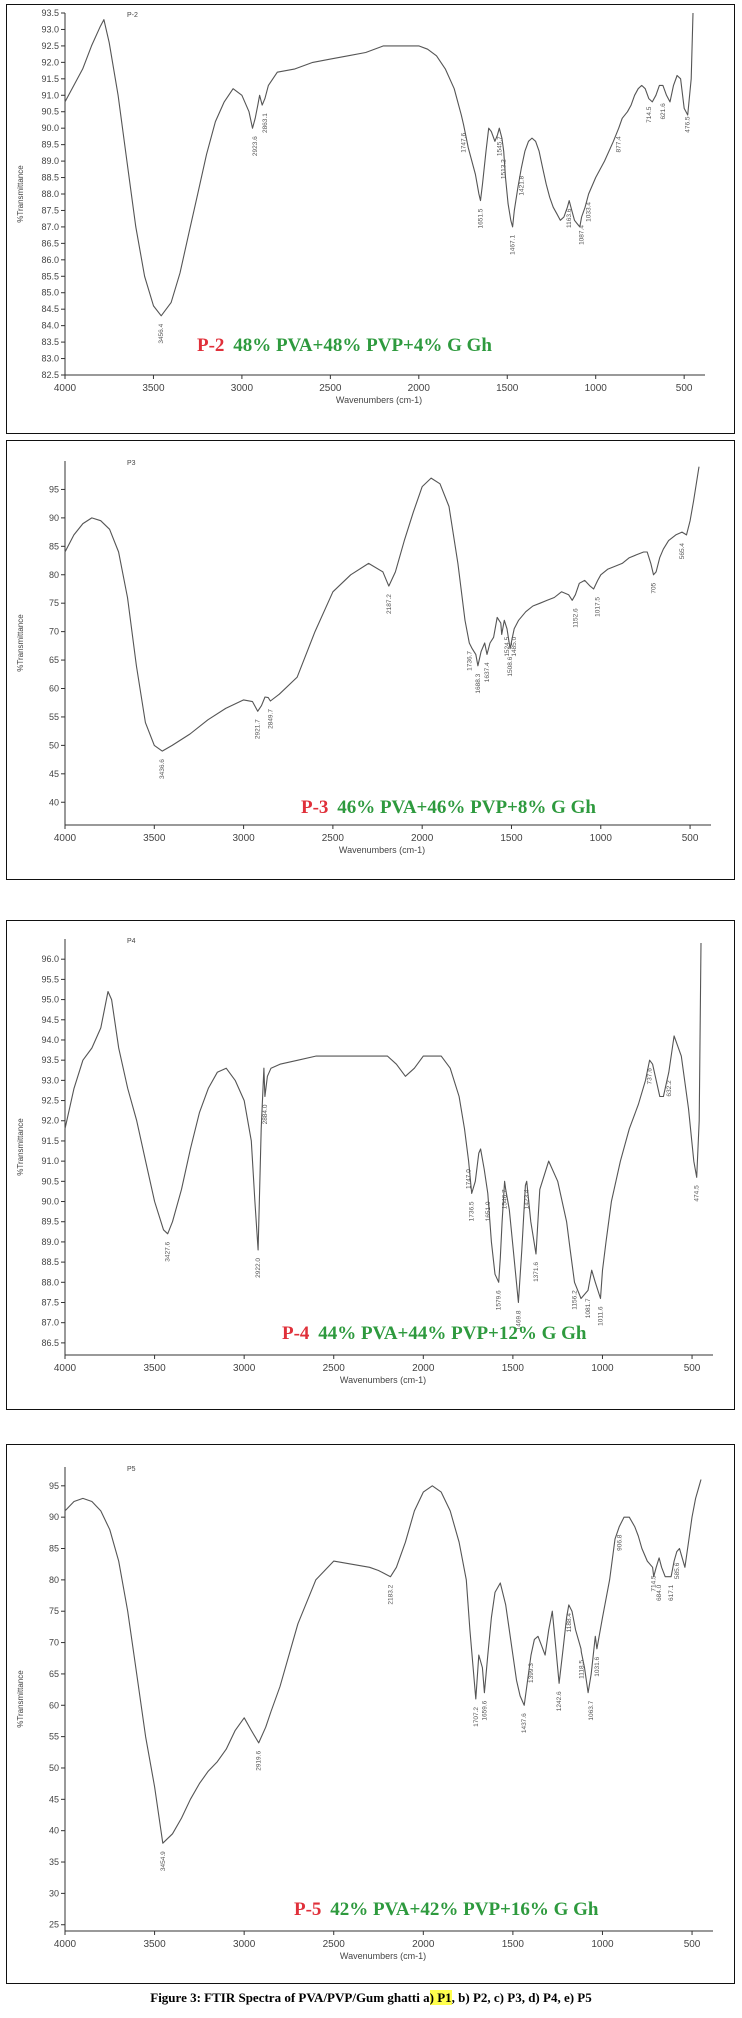  I want to click on peak-label: 1736.5, so click(472, 1211).